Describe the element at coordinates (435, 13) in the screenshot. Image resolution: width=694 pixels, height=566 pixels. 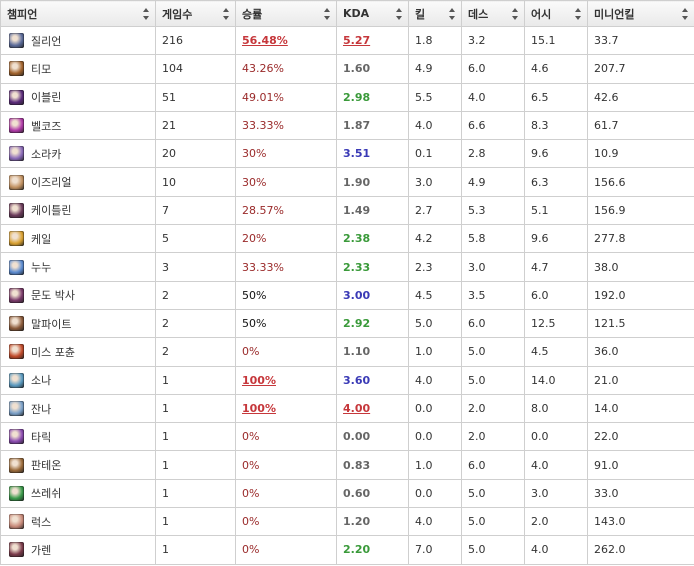
I see `column-header-kills: 킬` at that location.